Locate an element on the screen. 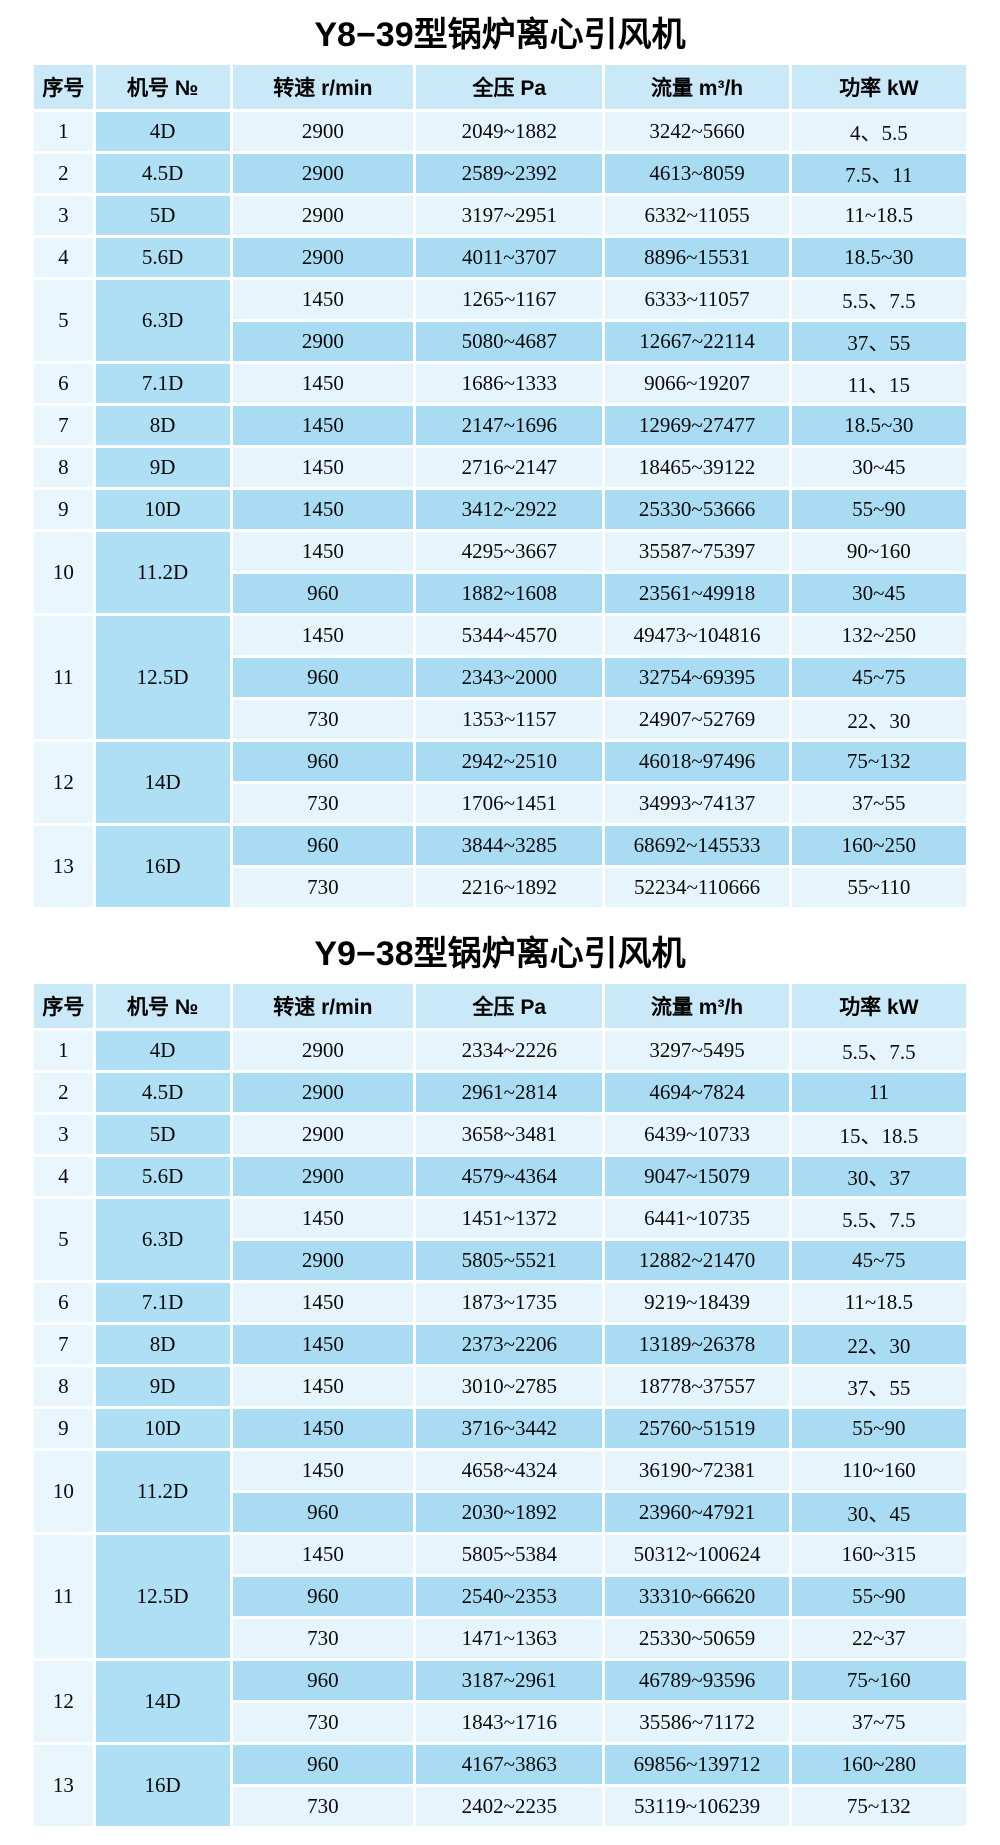 This screenshot has width=1000, height=1845. model-cell: 11.2D is located at coordinates (162, 1491).